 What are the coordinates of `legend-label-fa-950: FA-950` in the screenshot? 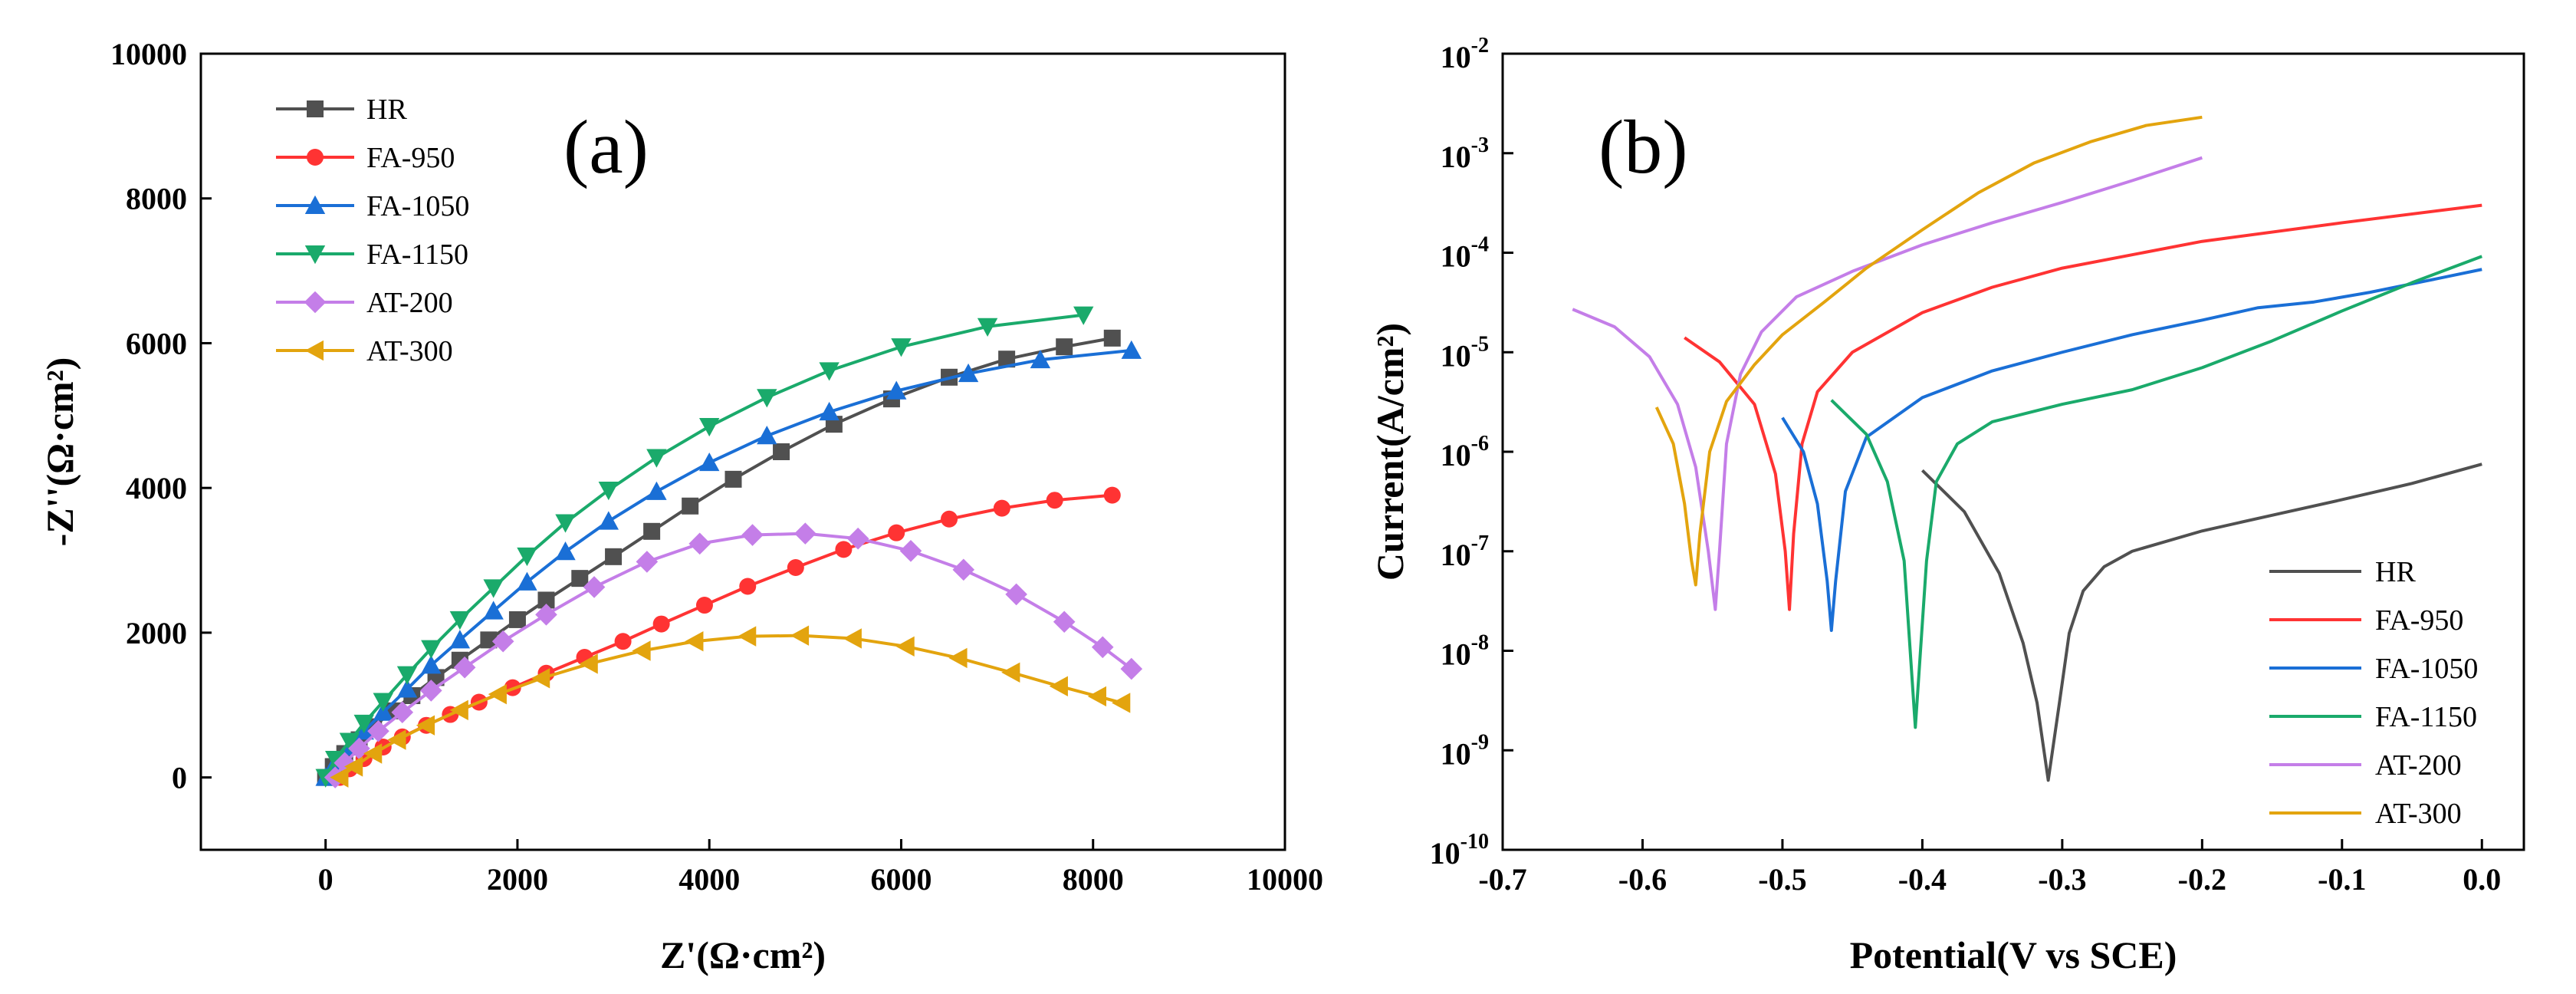 It's located at (410, 158).